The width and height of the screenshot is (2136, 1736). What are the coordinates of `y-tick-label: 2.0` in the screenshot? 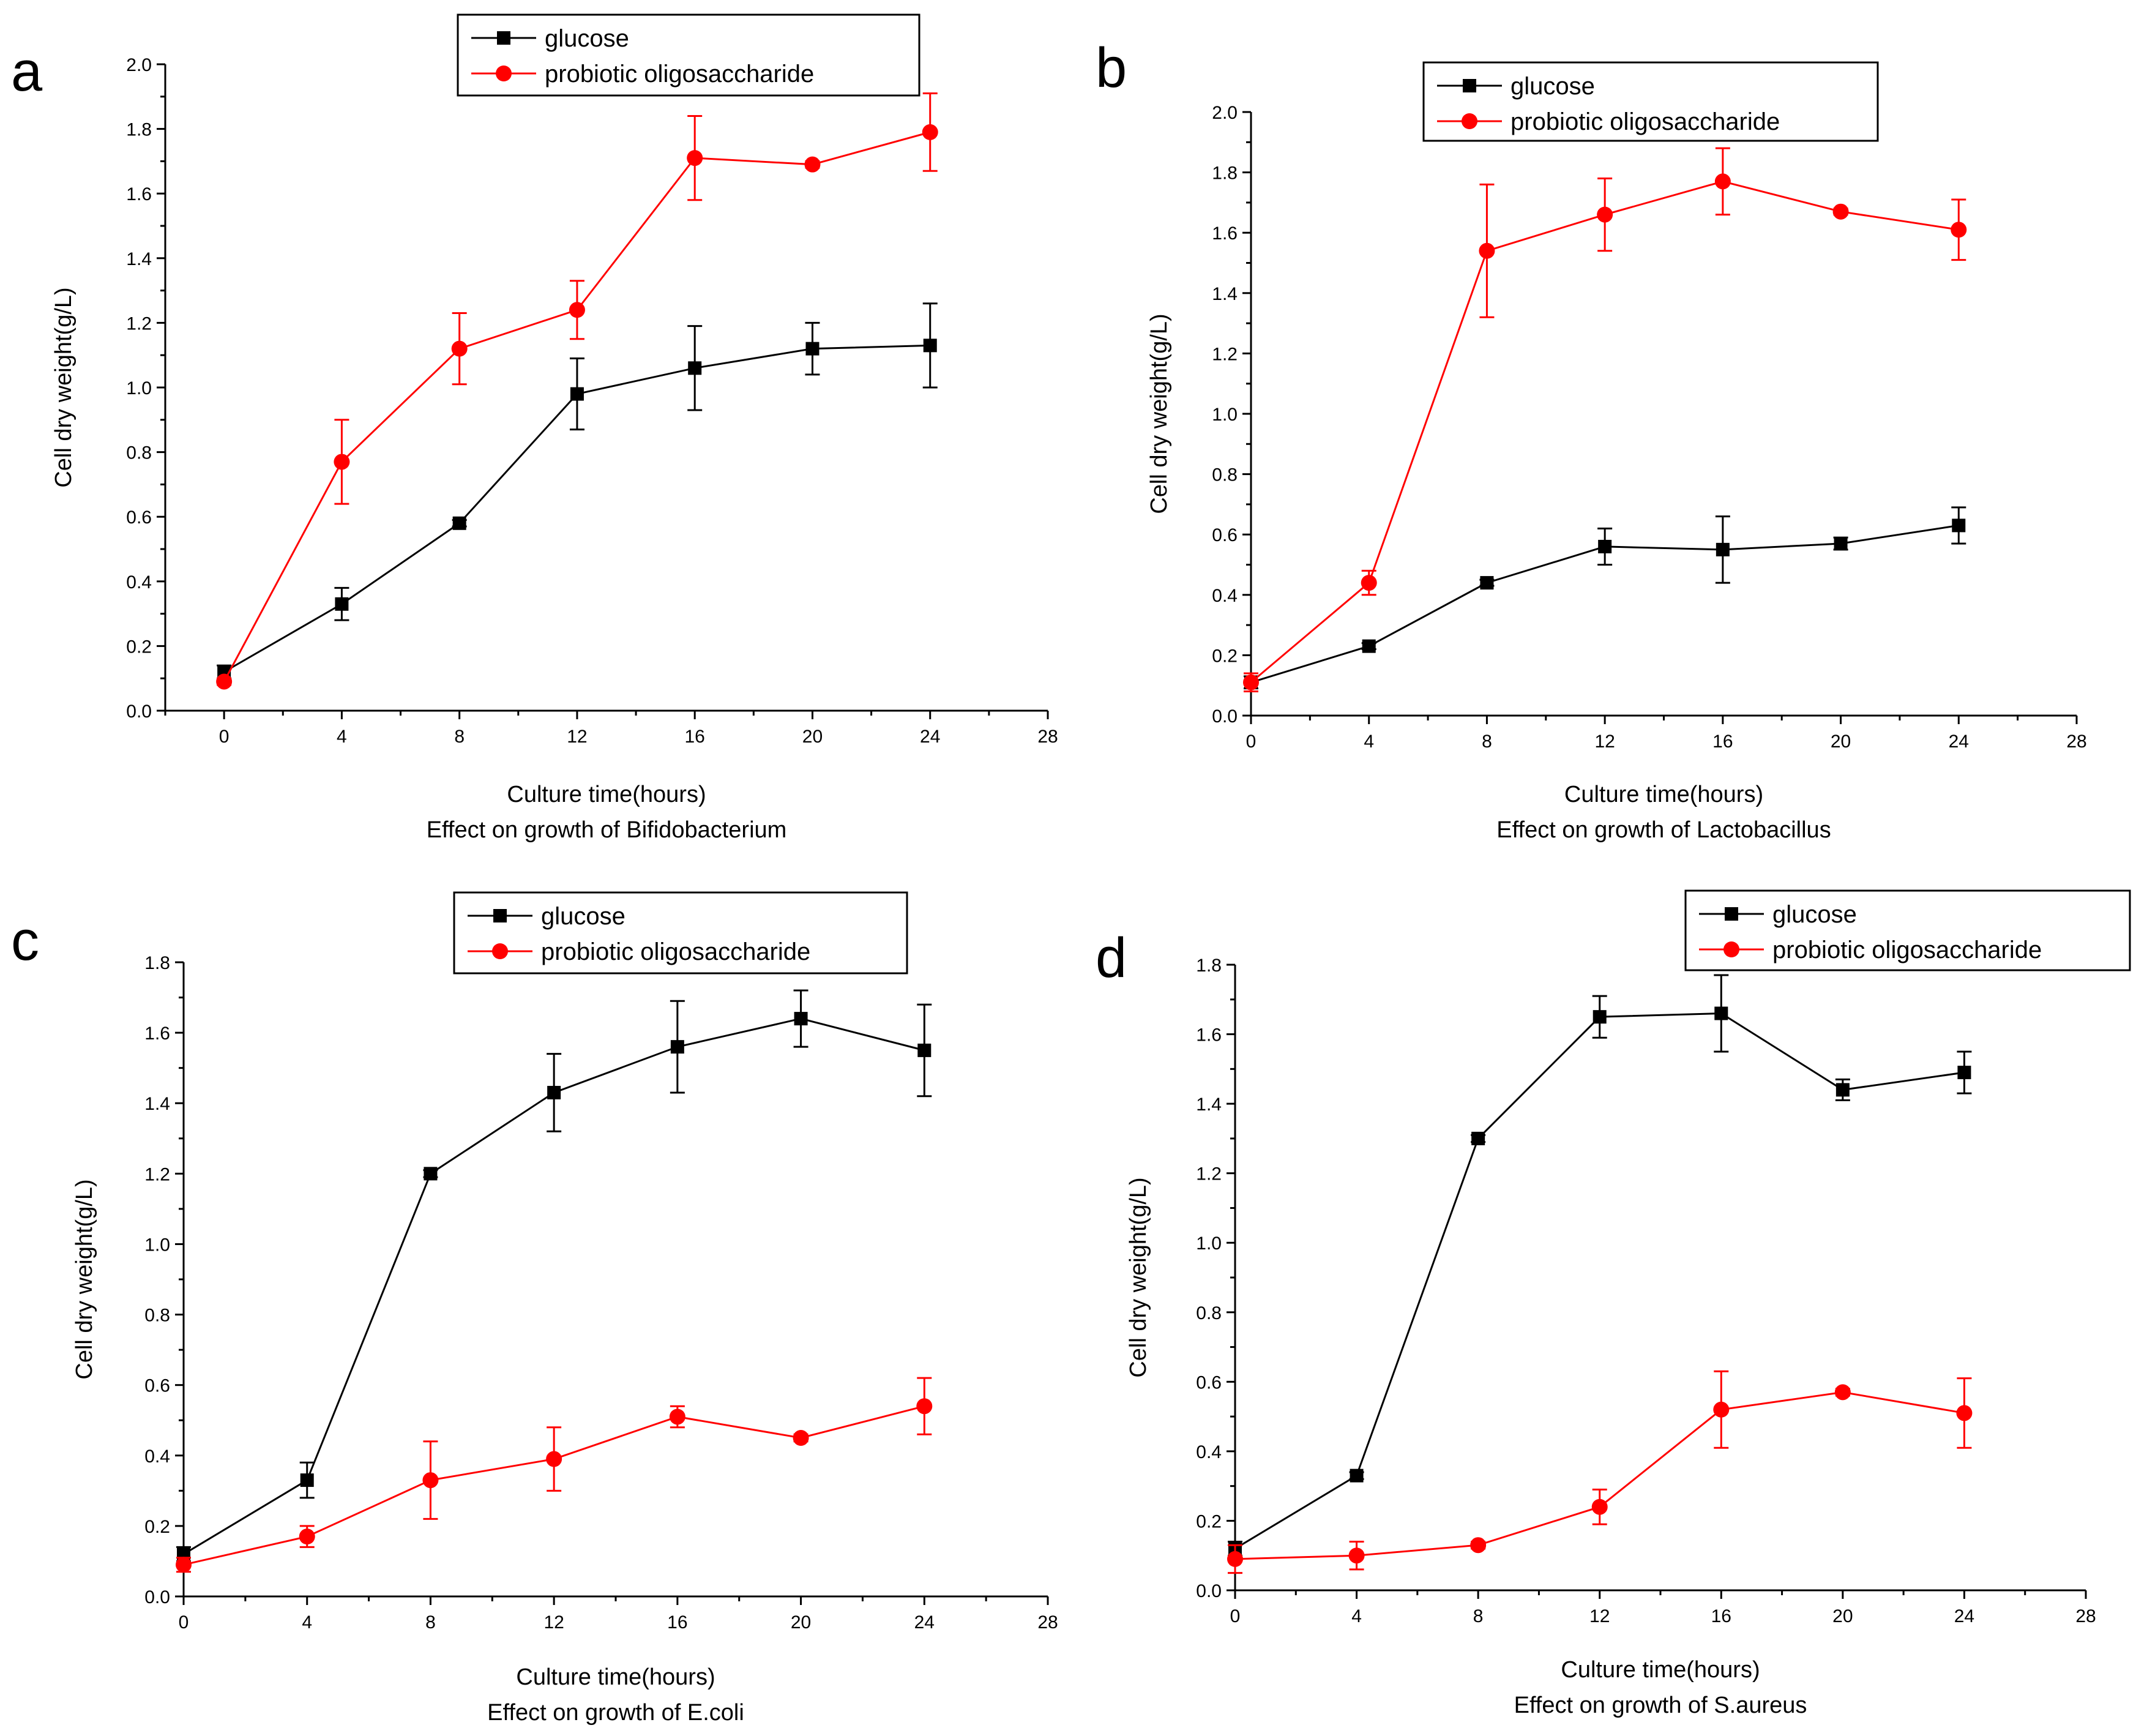 It's located at (1225, 113).